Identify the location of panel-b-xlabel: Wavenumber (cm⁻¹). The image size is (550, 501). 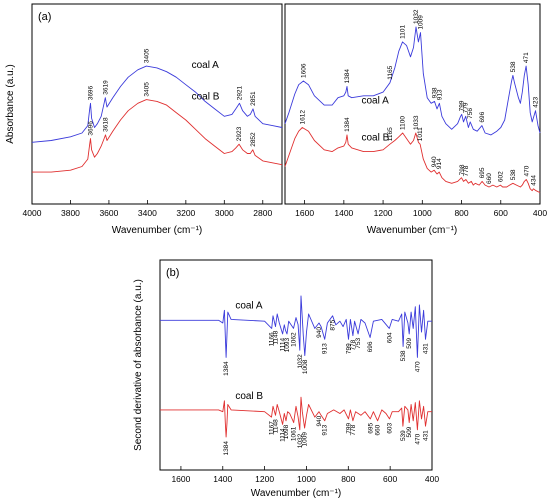
(296, 493).